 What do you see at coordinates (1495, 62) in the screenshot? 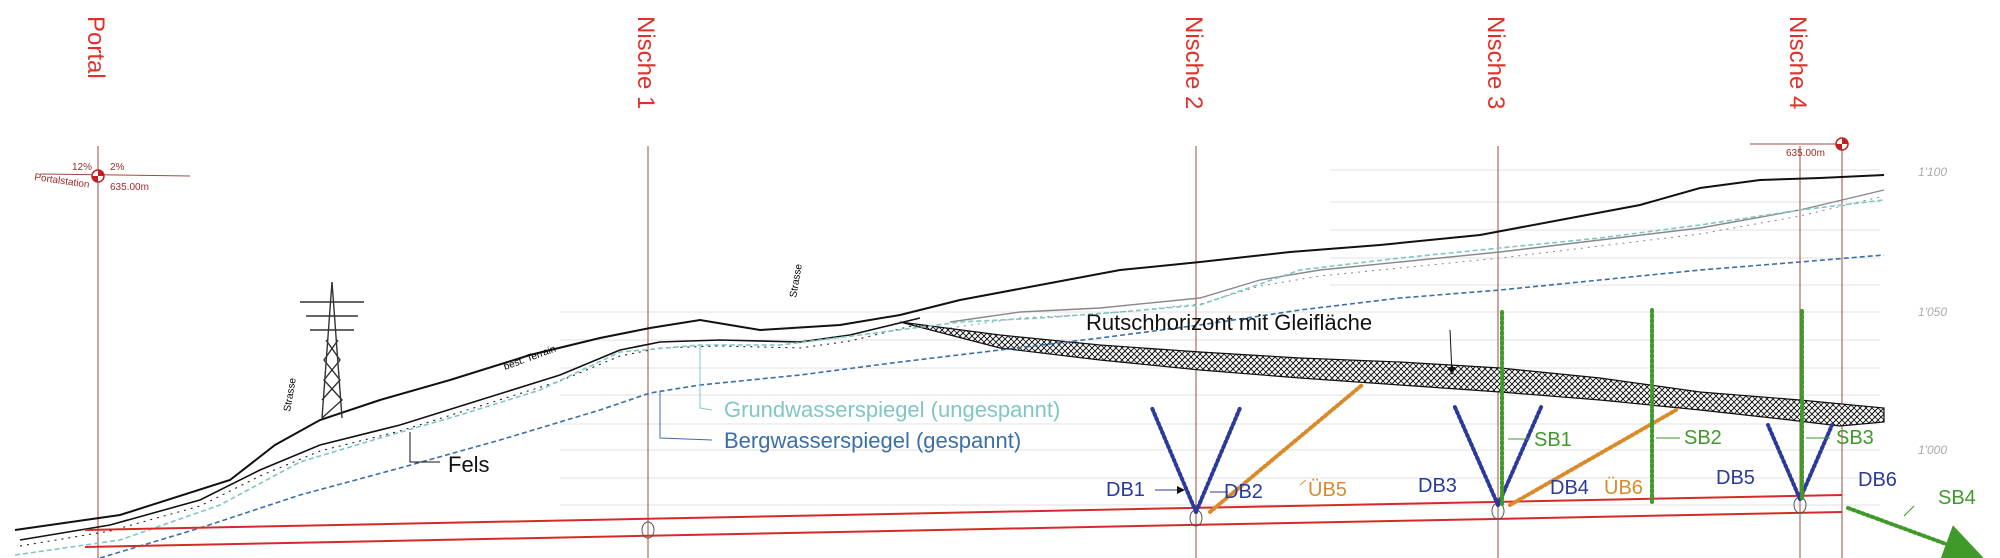
I see `station-label-nische-3: Nische 3` at bounding box center [1495, 62].